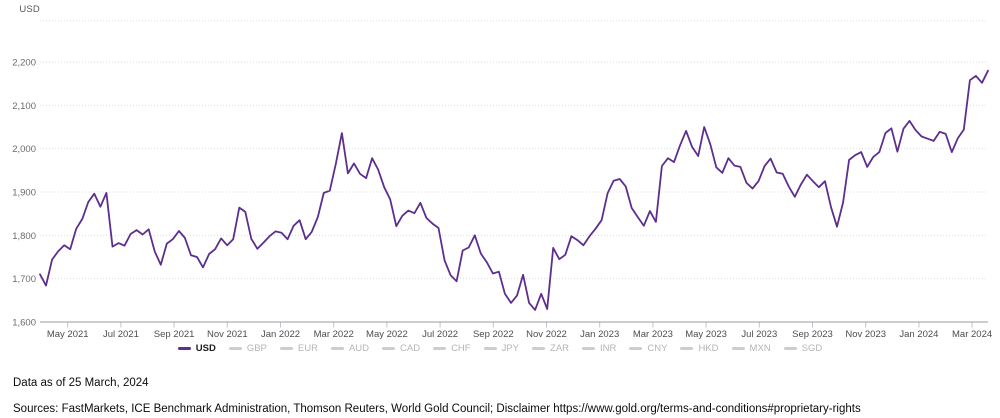  What do you see at coordinates (493, 334) in the screenshot?
I see `x-axis-label: Sep 2022` at bounding box center [493, 334].